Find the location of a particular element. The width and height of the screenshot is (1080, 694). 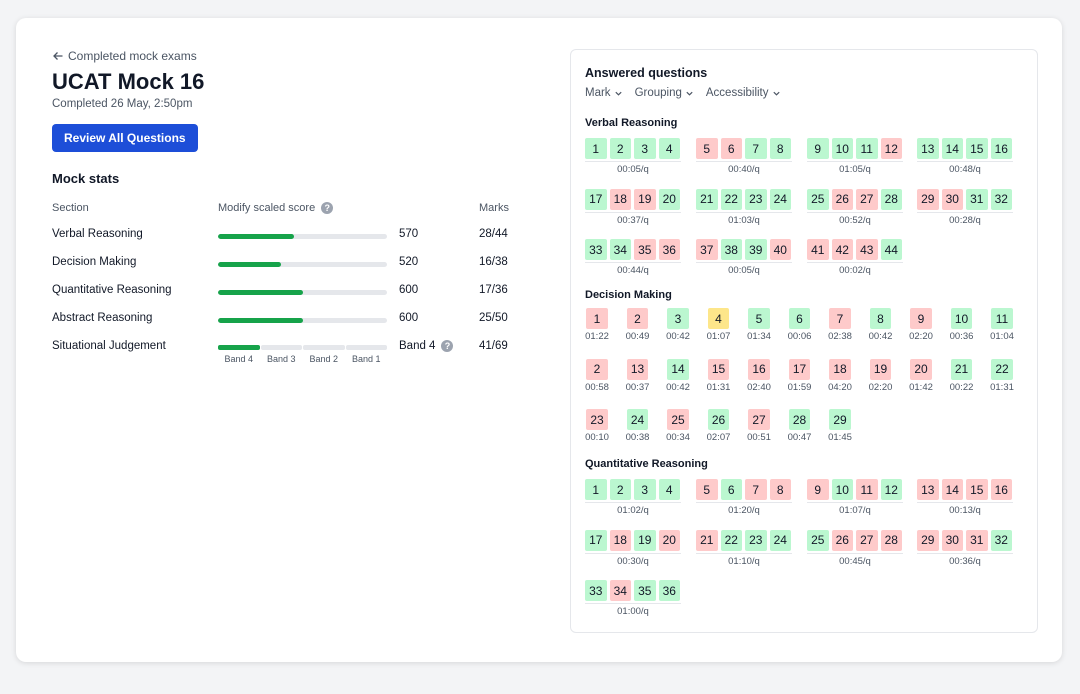

question-tile: 37 is located at coordinates (707, 249).